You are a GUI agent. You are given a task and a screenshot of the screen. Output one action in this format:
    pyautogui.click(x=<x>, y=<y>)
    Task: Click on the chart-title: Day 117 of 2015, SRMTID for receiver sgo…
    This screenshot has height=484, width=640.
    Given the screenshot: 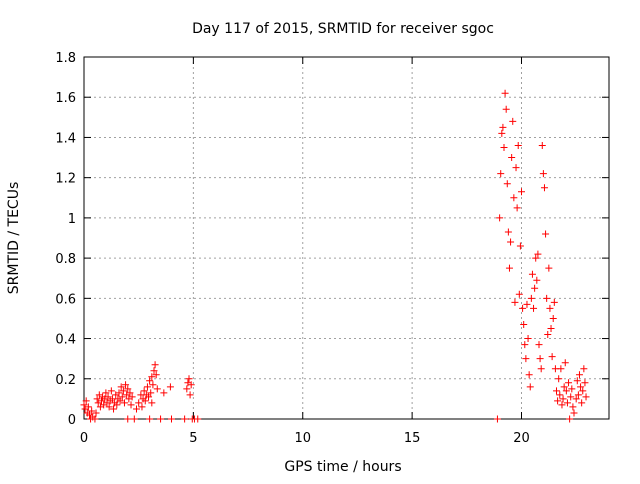 What is the action you would take?
    pyautogui.click(x=343, y=29)
    